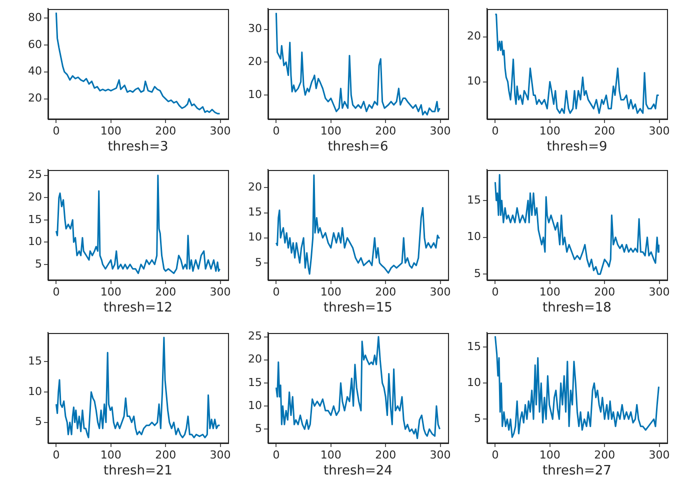  What do you see at coordinates (358, 308) in the screenshot?
I see `x-axis-title: thresh=15` at bounding box center [358, 308].